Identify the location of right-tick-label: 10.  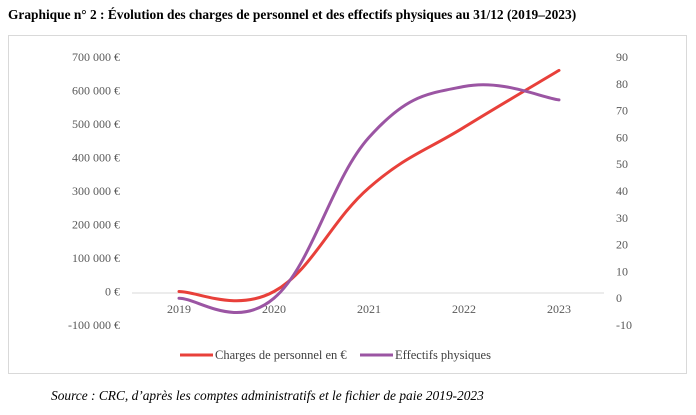
(622, 271).